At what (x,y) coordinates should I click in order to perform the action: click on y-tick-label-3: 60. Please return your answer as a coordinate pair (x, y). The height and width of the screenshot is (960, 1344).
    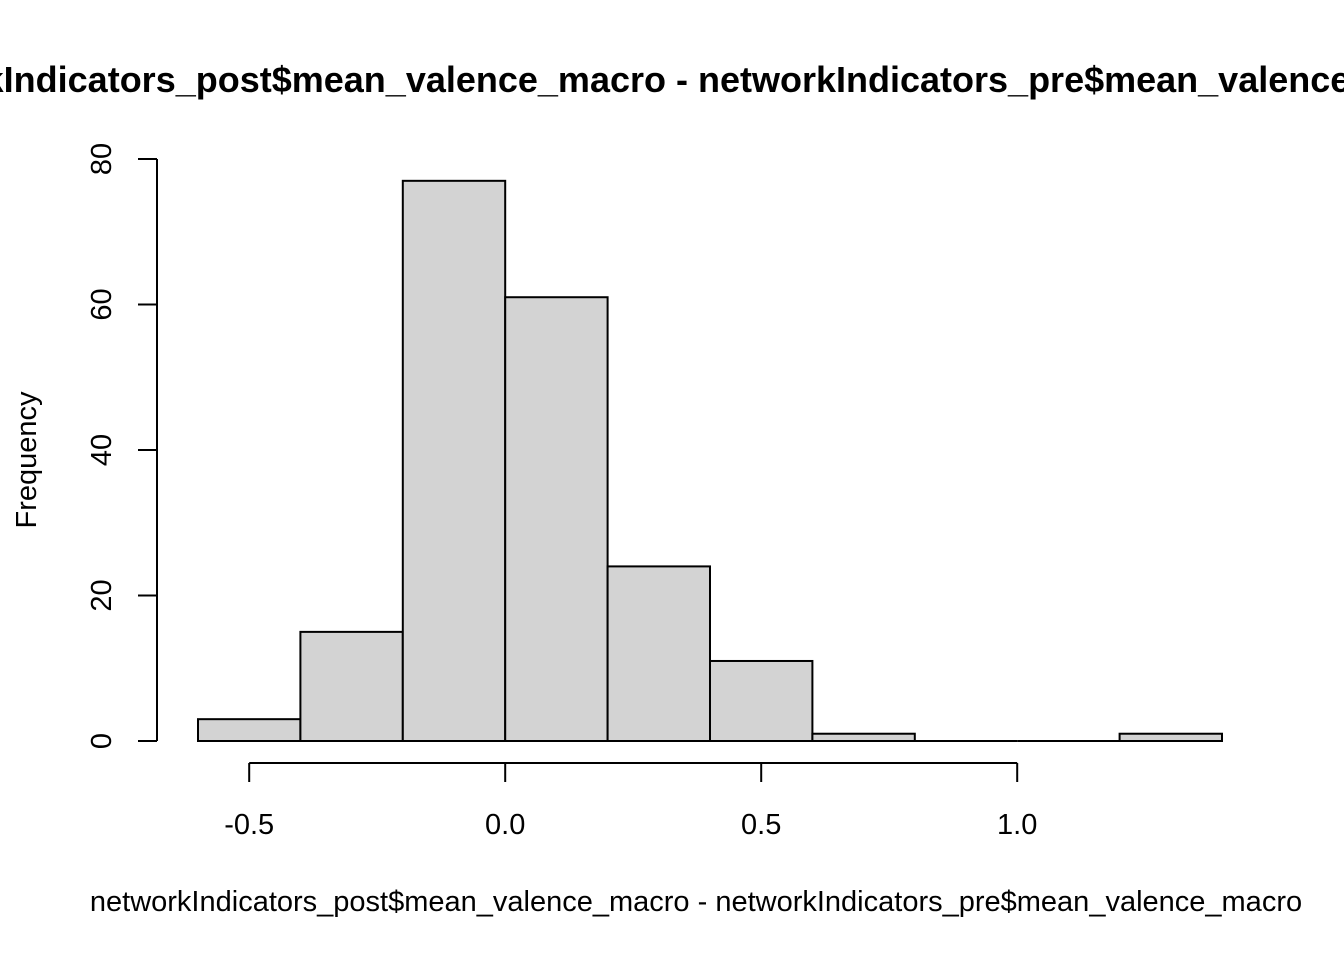
    Looking at the image, I should click on (102, 304).